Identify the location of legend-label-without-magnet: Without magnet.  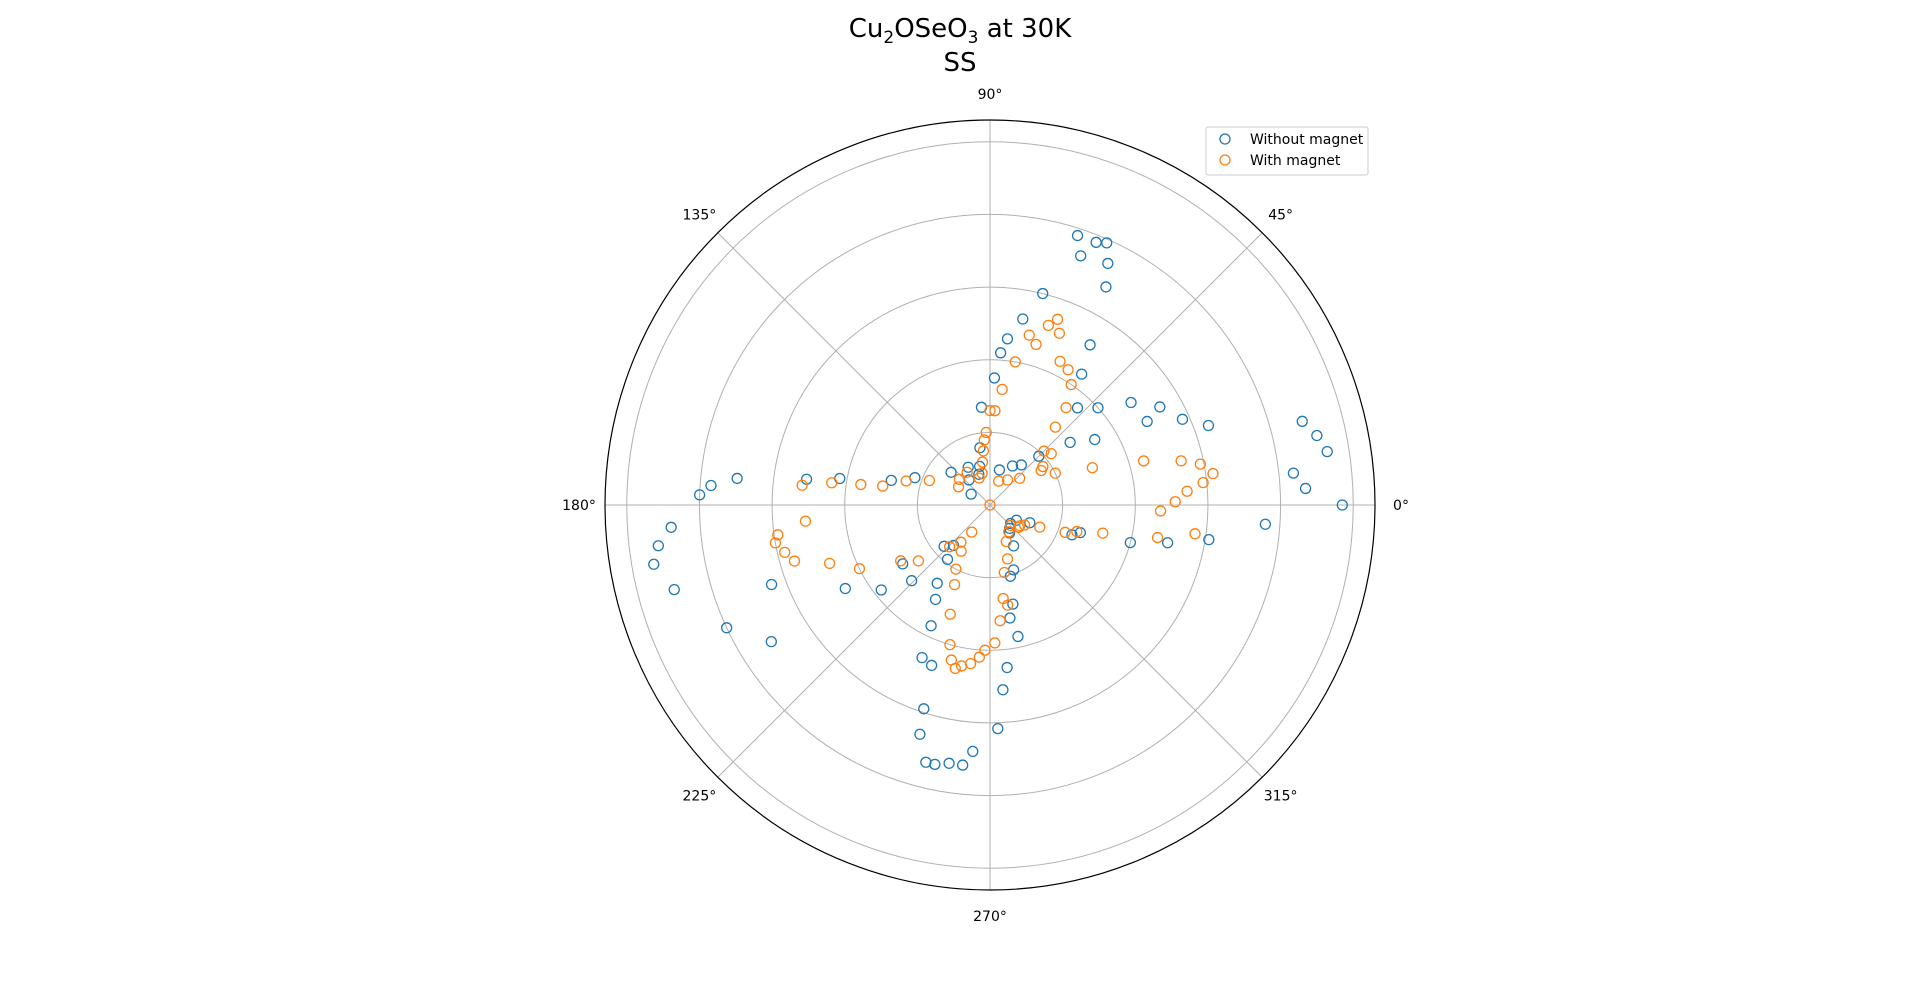
(1307, 140).